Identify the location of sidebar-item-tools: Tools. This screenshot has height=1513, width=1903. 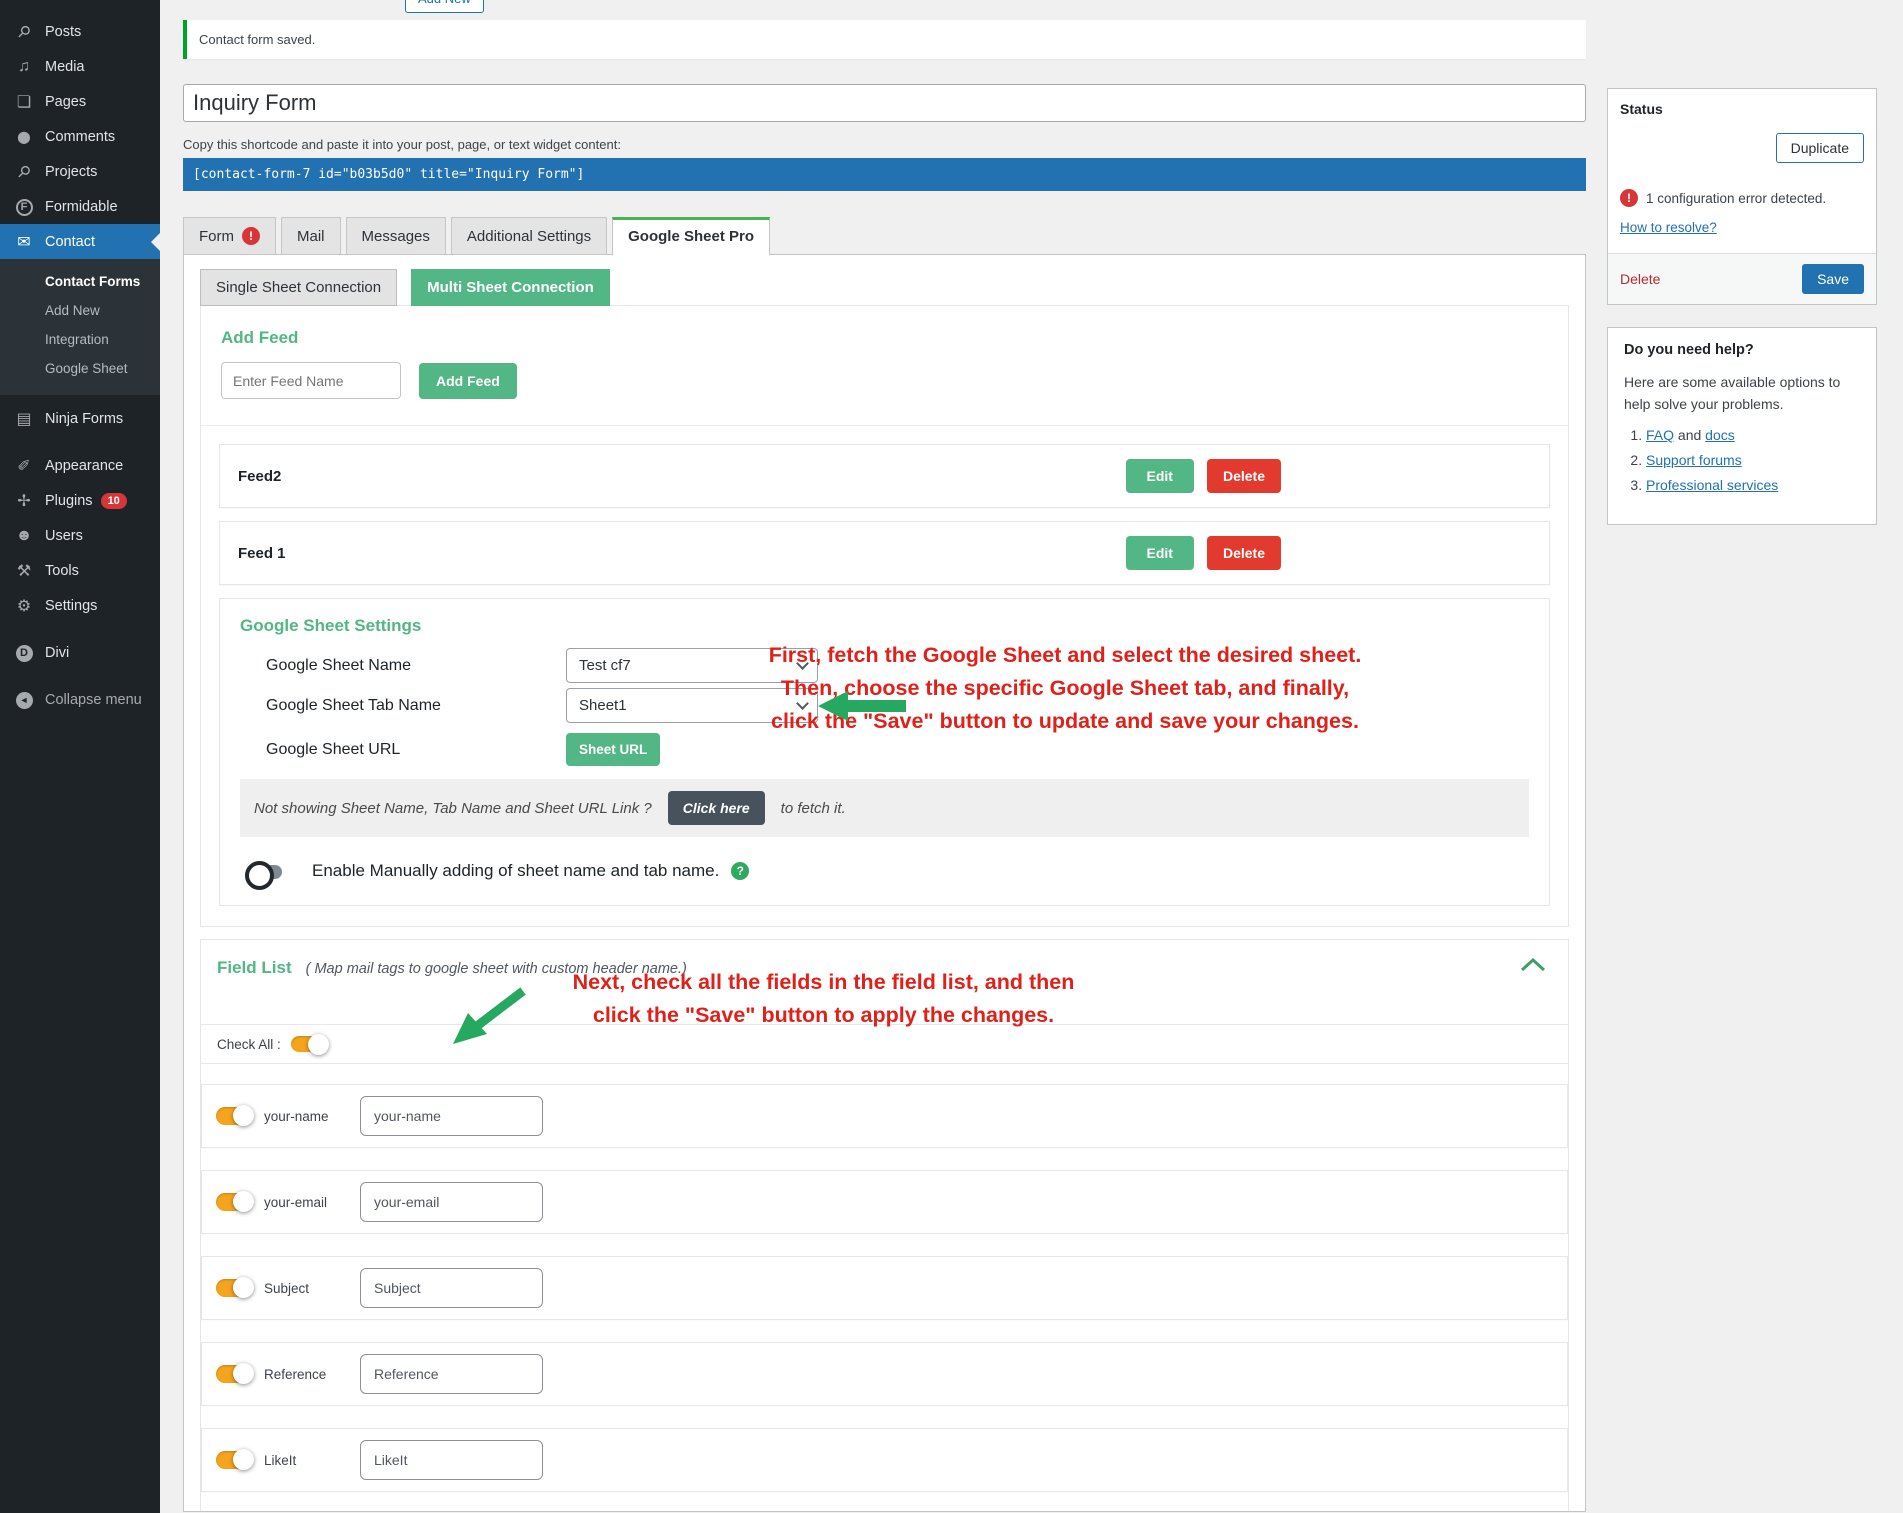
(80, 570).